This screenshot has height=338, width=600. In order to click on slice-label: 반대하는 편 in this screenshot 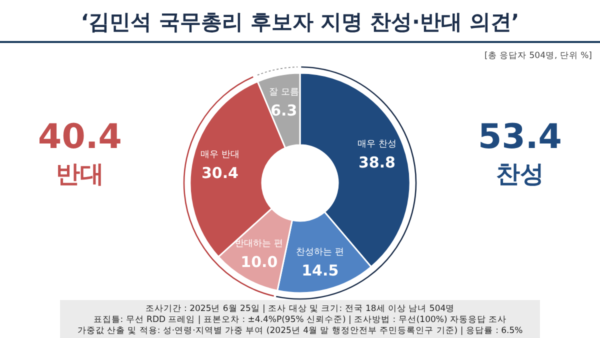, I will do `click(259, 244)`.